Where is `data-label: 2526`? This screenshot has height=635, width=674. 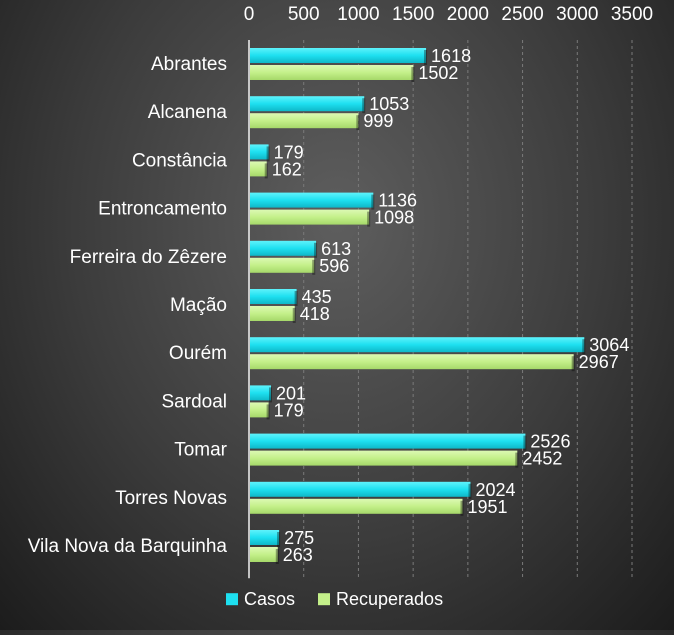 data-label: 2526 is located at coordinates (550, 442).